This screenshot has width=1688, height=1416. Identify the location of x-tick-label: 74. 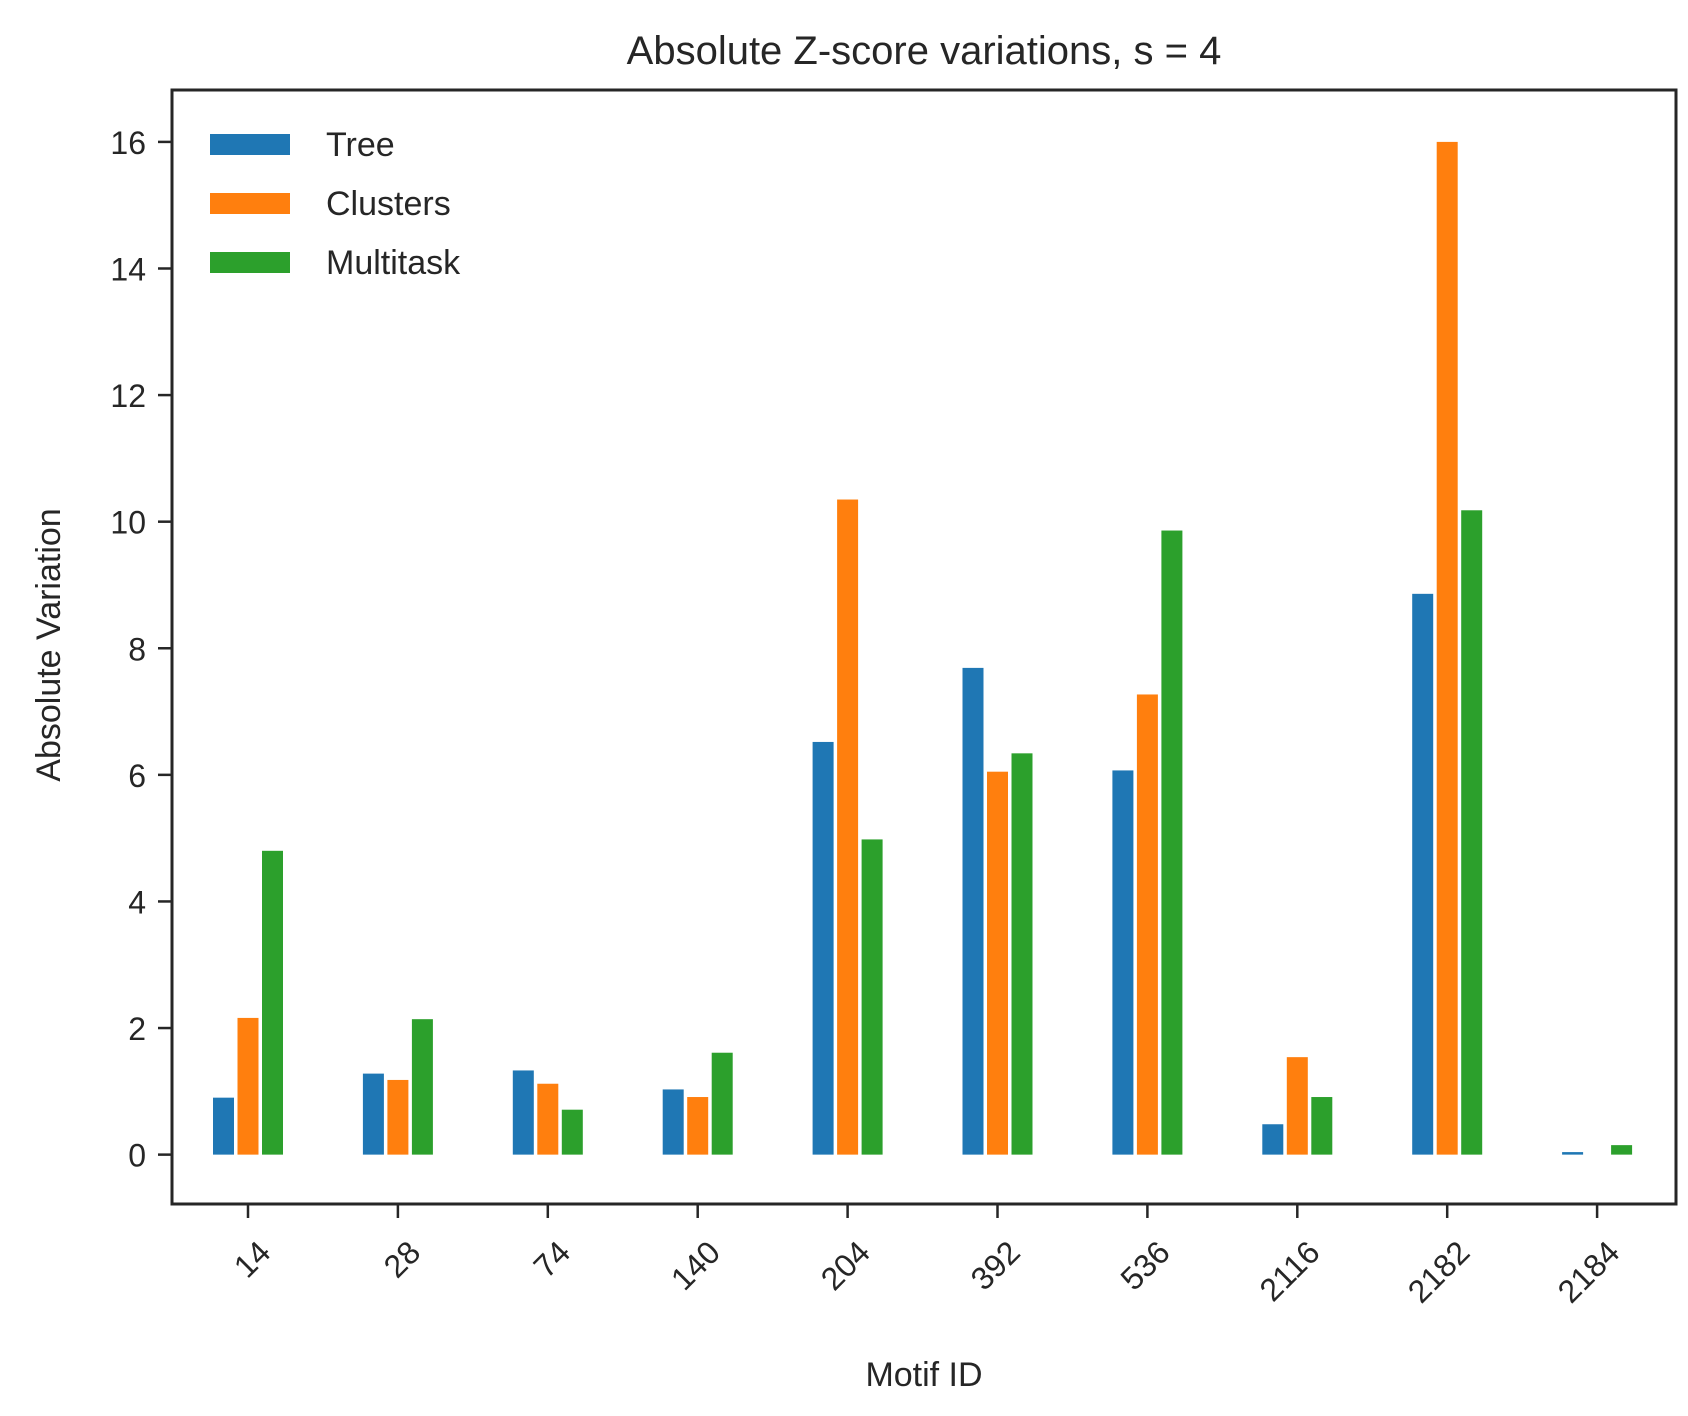
(552, 1259).